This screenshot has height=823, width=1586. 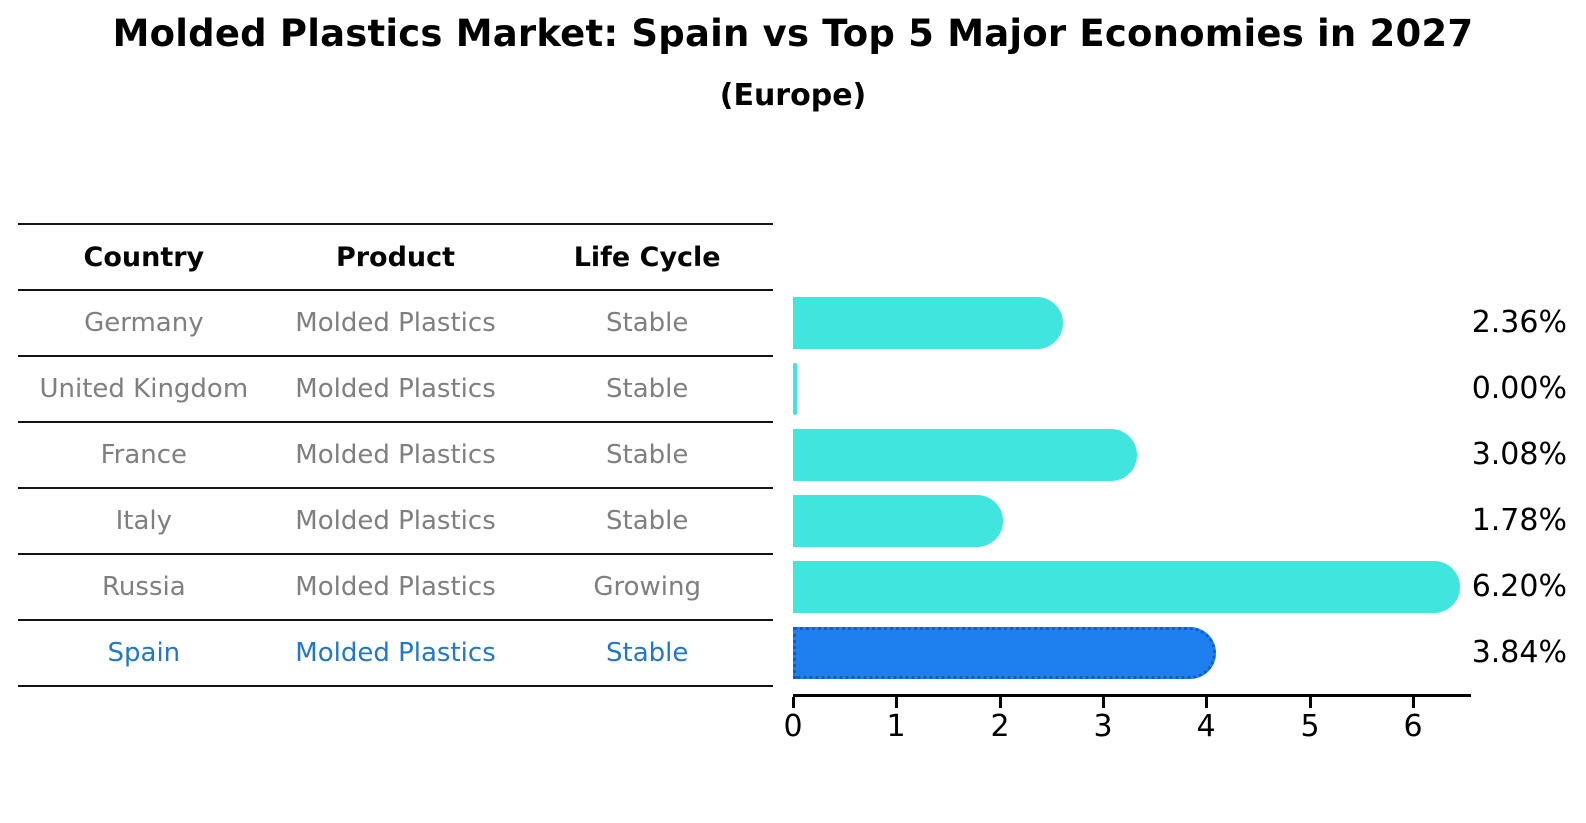 What do you see at coordinates (965, 455) in the screenshot?
I see `bar-france` at bounding box center [965, 455].